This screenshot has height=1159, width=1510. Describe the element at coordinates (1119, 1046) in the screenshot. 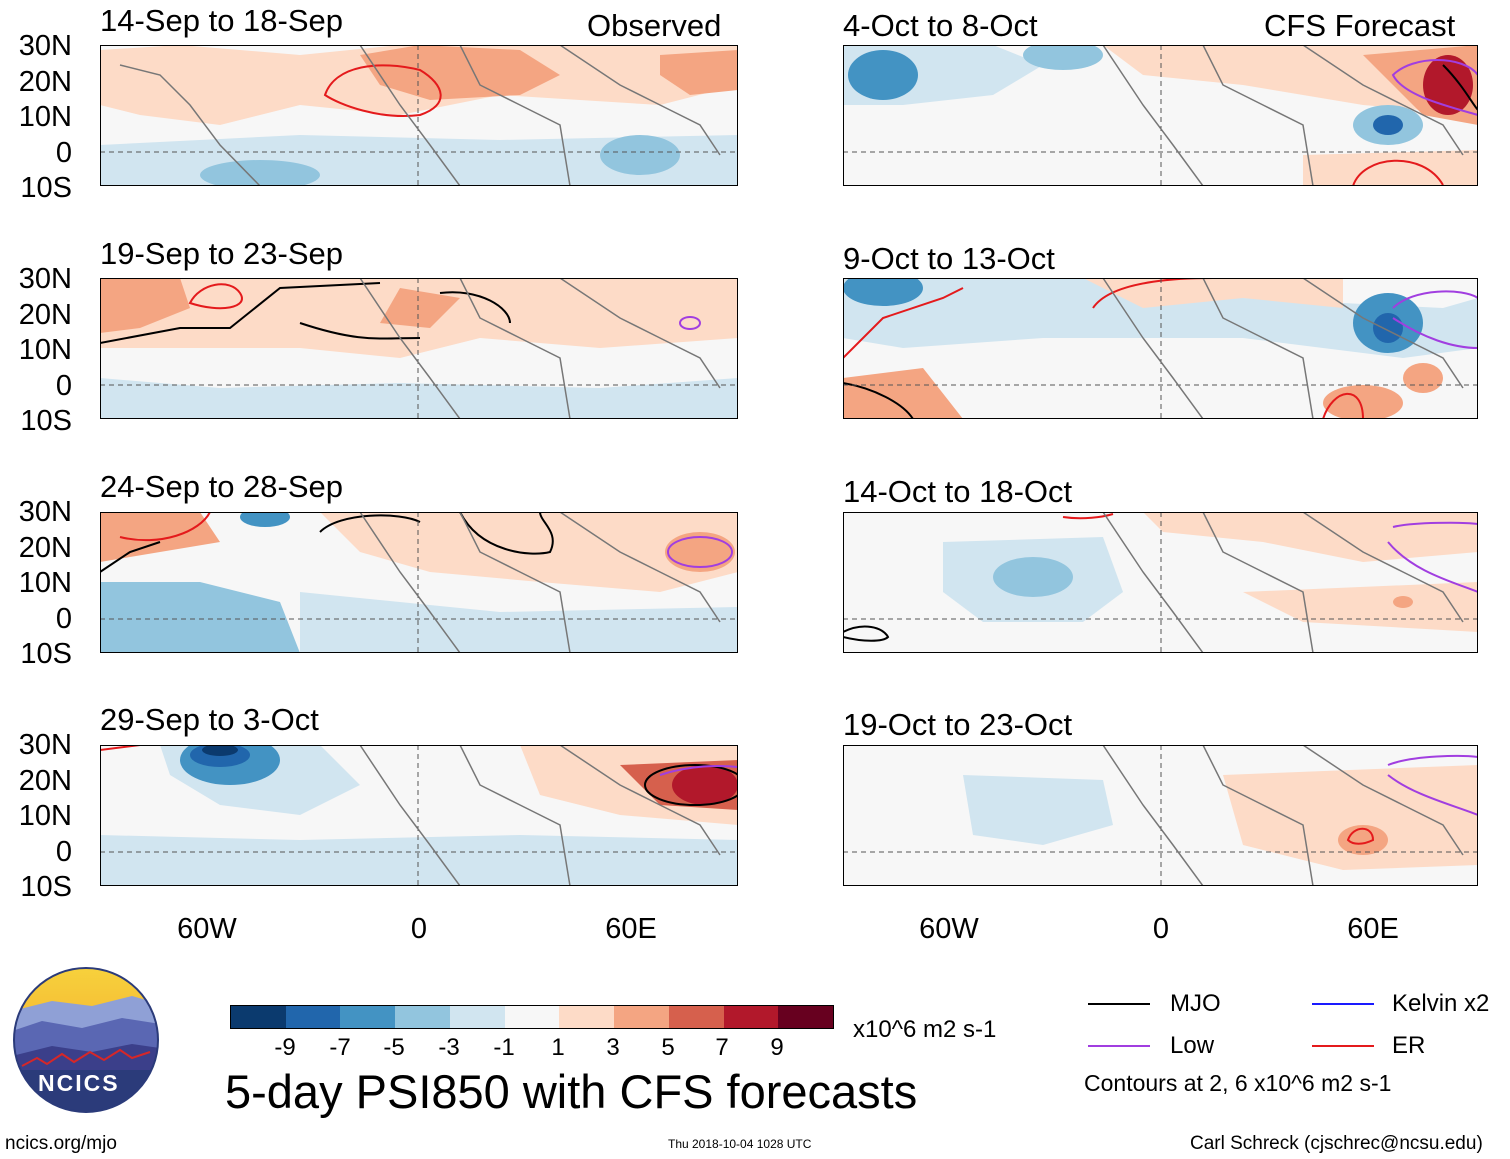

I see `legend-line-low` at that location.